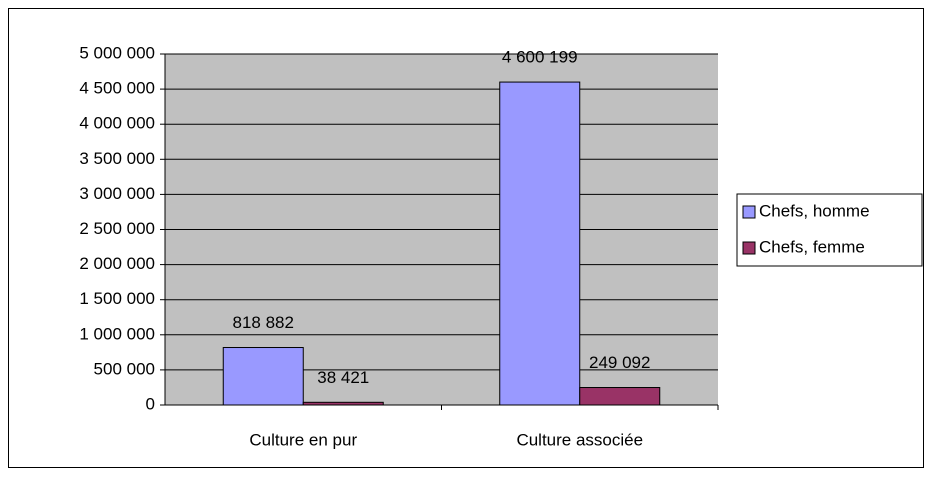 Image resolution: width=929 pixels, height=479 pixels. Describe the element at coordinates (812, 246) in the screenshot. I see `legend-label: Chefs, femme` at that location.